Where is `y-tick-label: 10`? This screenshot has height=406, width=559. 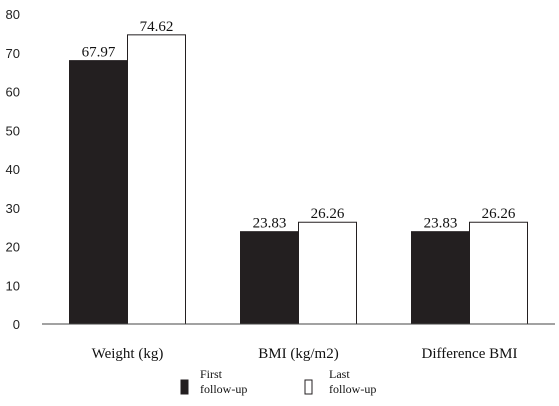 y-tick-label: 10 is located at coordinates (13, 285).